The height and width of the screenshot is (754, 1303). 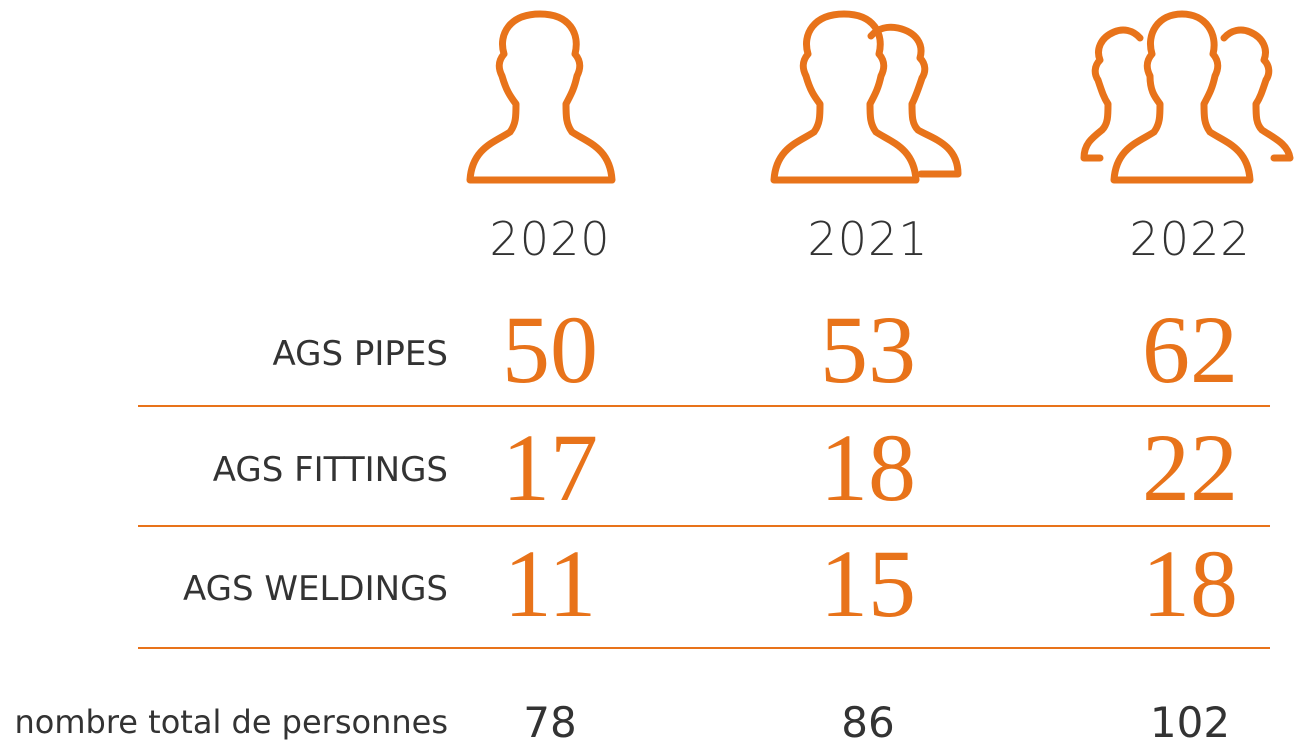 What do you see at coordinates (1190, 467) in the screenshot?
I see `value-fittings-2022: 22` at bounding box center [1190, 467].